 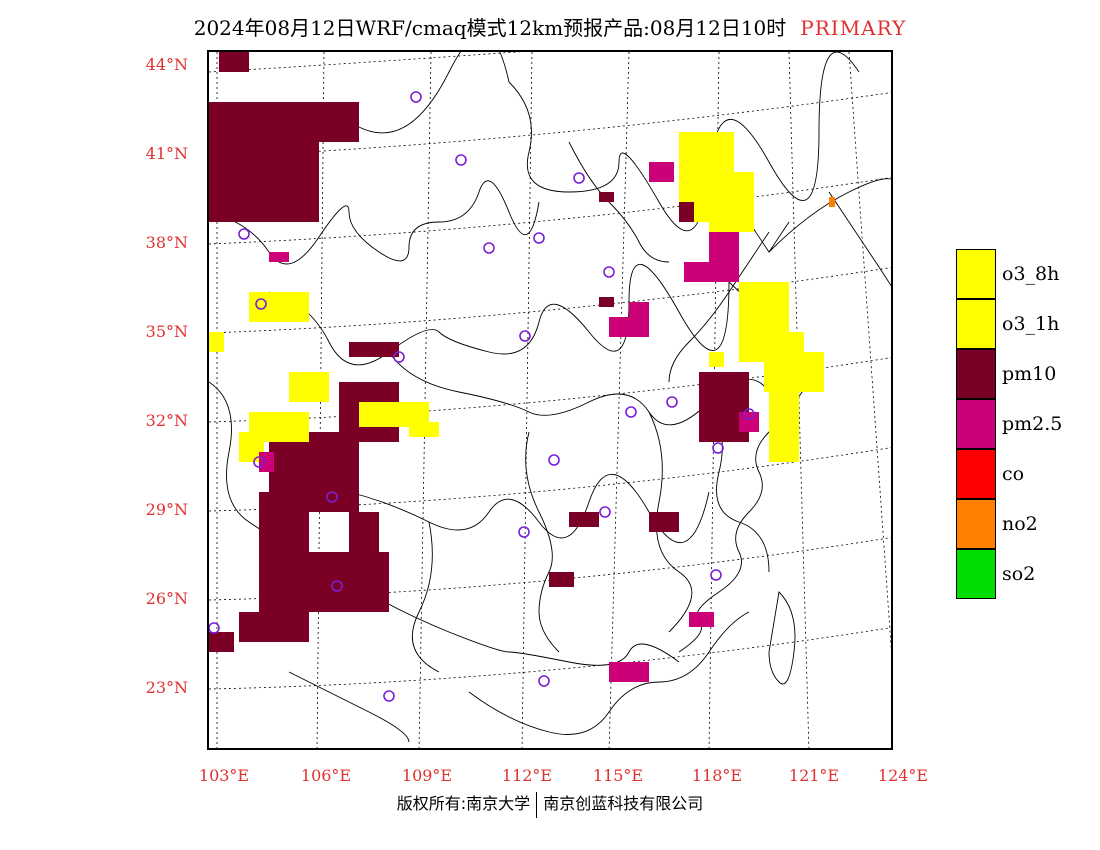 What do you see at coordinates (814, 775) in the screenshot?
I see `lon-label-121: 121°E` at bounding box center [814, 775].